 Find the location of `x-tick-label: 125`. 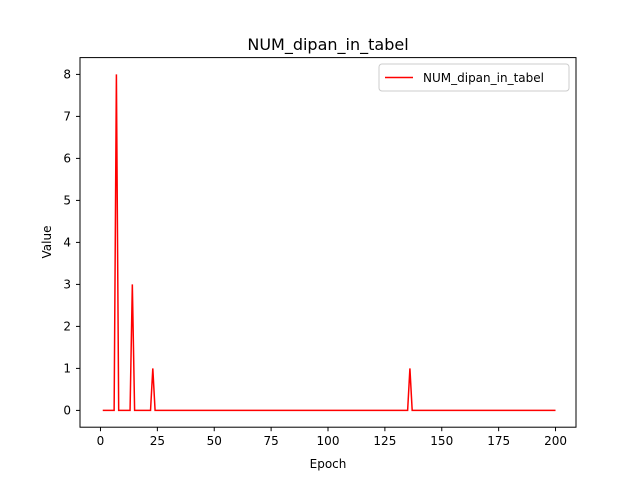

x-tick-label: 125 is located at coordinates (384, 441).